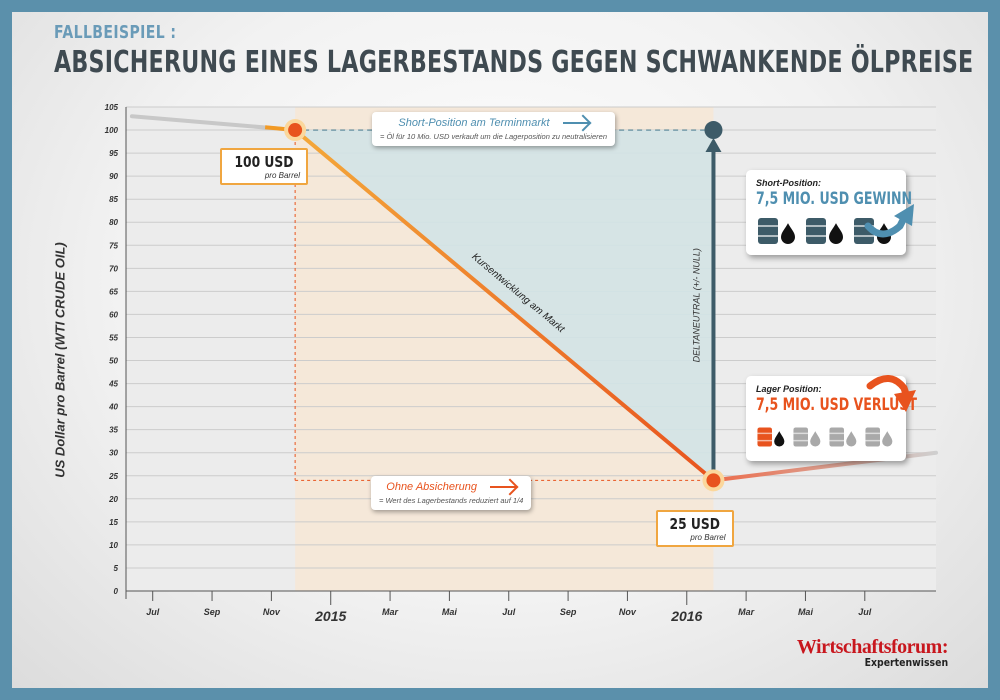 This screenshot has width=1000, height=700. Describe the element at coordinates (113, 245) in the screenshot. I see `y-tick-label: 75` at that location.